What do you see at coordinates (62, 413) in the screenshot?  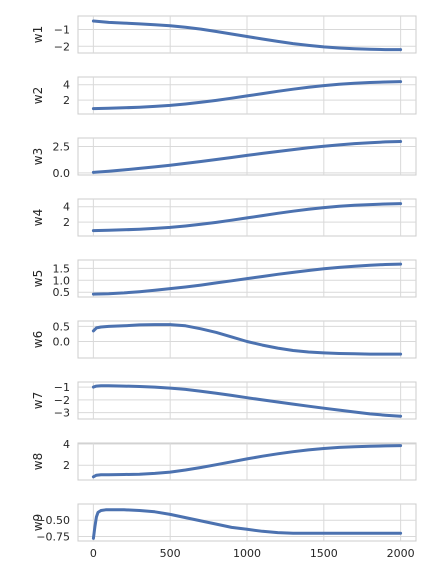 I see `y-tick-label: −3` at bounding box center [62, 413].